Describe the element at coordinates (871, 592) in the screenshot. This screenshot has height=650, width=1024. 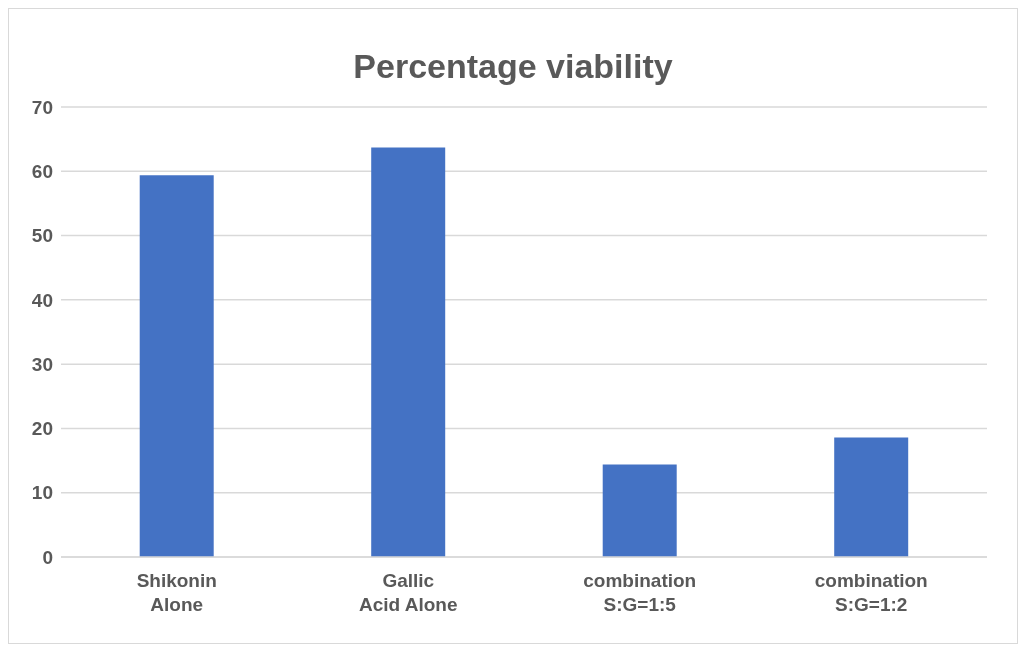
I see `x-tick-label: combination S:G=1:2` at that location.